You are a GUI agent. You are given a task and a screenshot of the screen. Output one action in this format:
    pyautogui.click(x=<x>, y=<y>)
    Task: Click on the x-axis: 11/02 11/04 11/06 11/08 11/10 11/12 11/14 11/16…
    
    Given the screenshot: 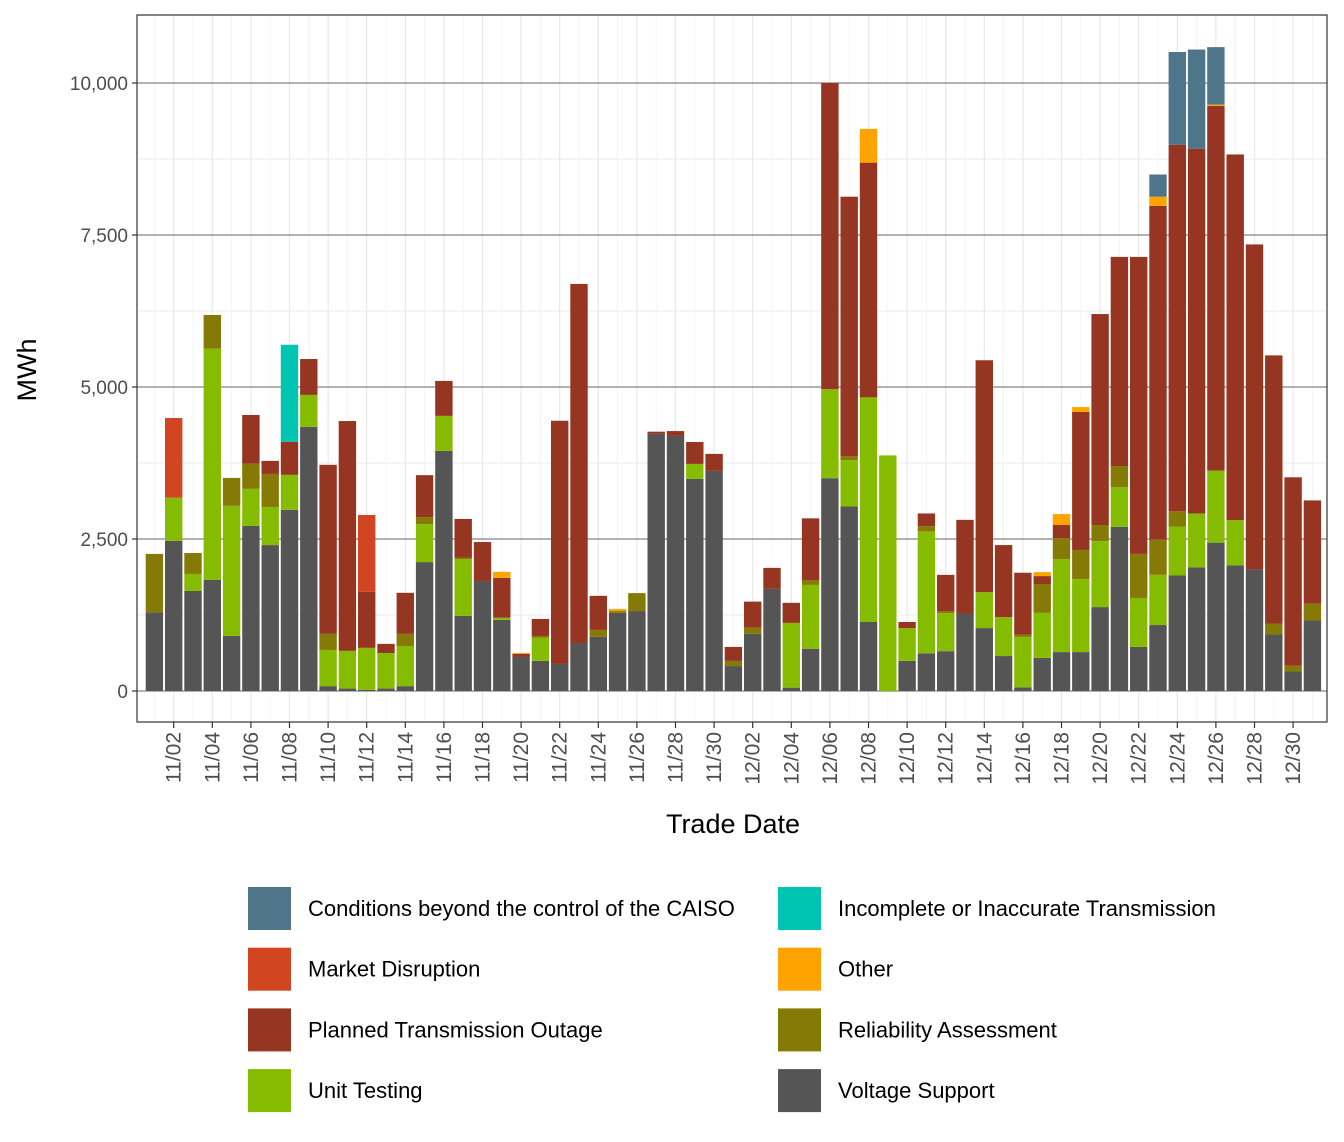 What is the action you would take?
    pyautogui.click(x=734, y=753)
    